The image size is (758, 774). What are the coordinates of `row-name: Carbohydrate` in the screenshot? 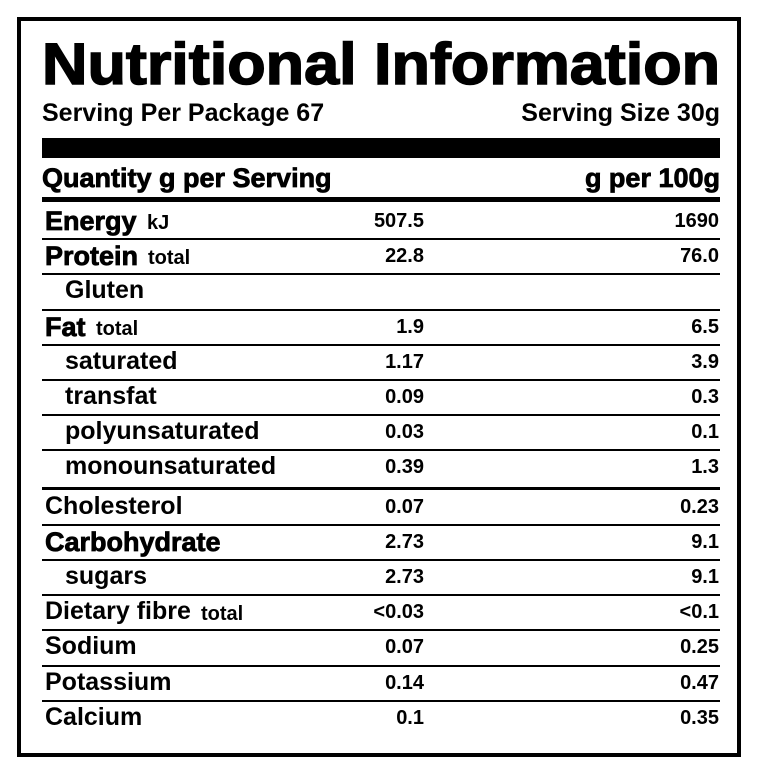 It's located at (133, 541).